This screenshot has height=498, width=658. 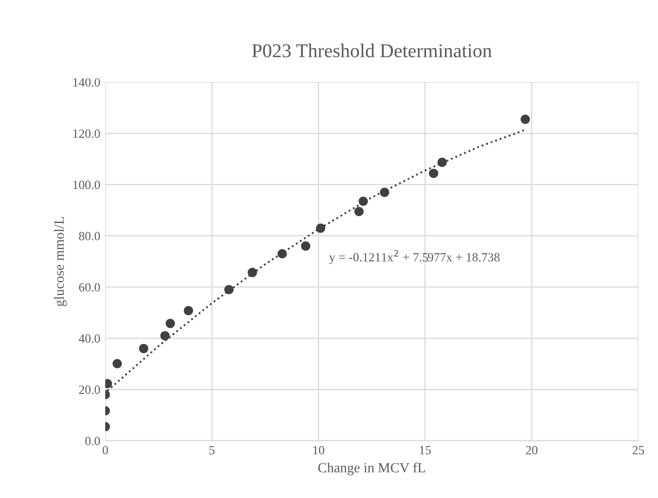 What do you see at coordinates (86, 133) in the screenshot?
I see `y-tick-label: 120.0` at bounding box center [86, 133].